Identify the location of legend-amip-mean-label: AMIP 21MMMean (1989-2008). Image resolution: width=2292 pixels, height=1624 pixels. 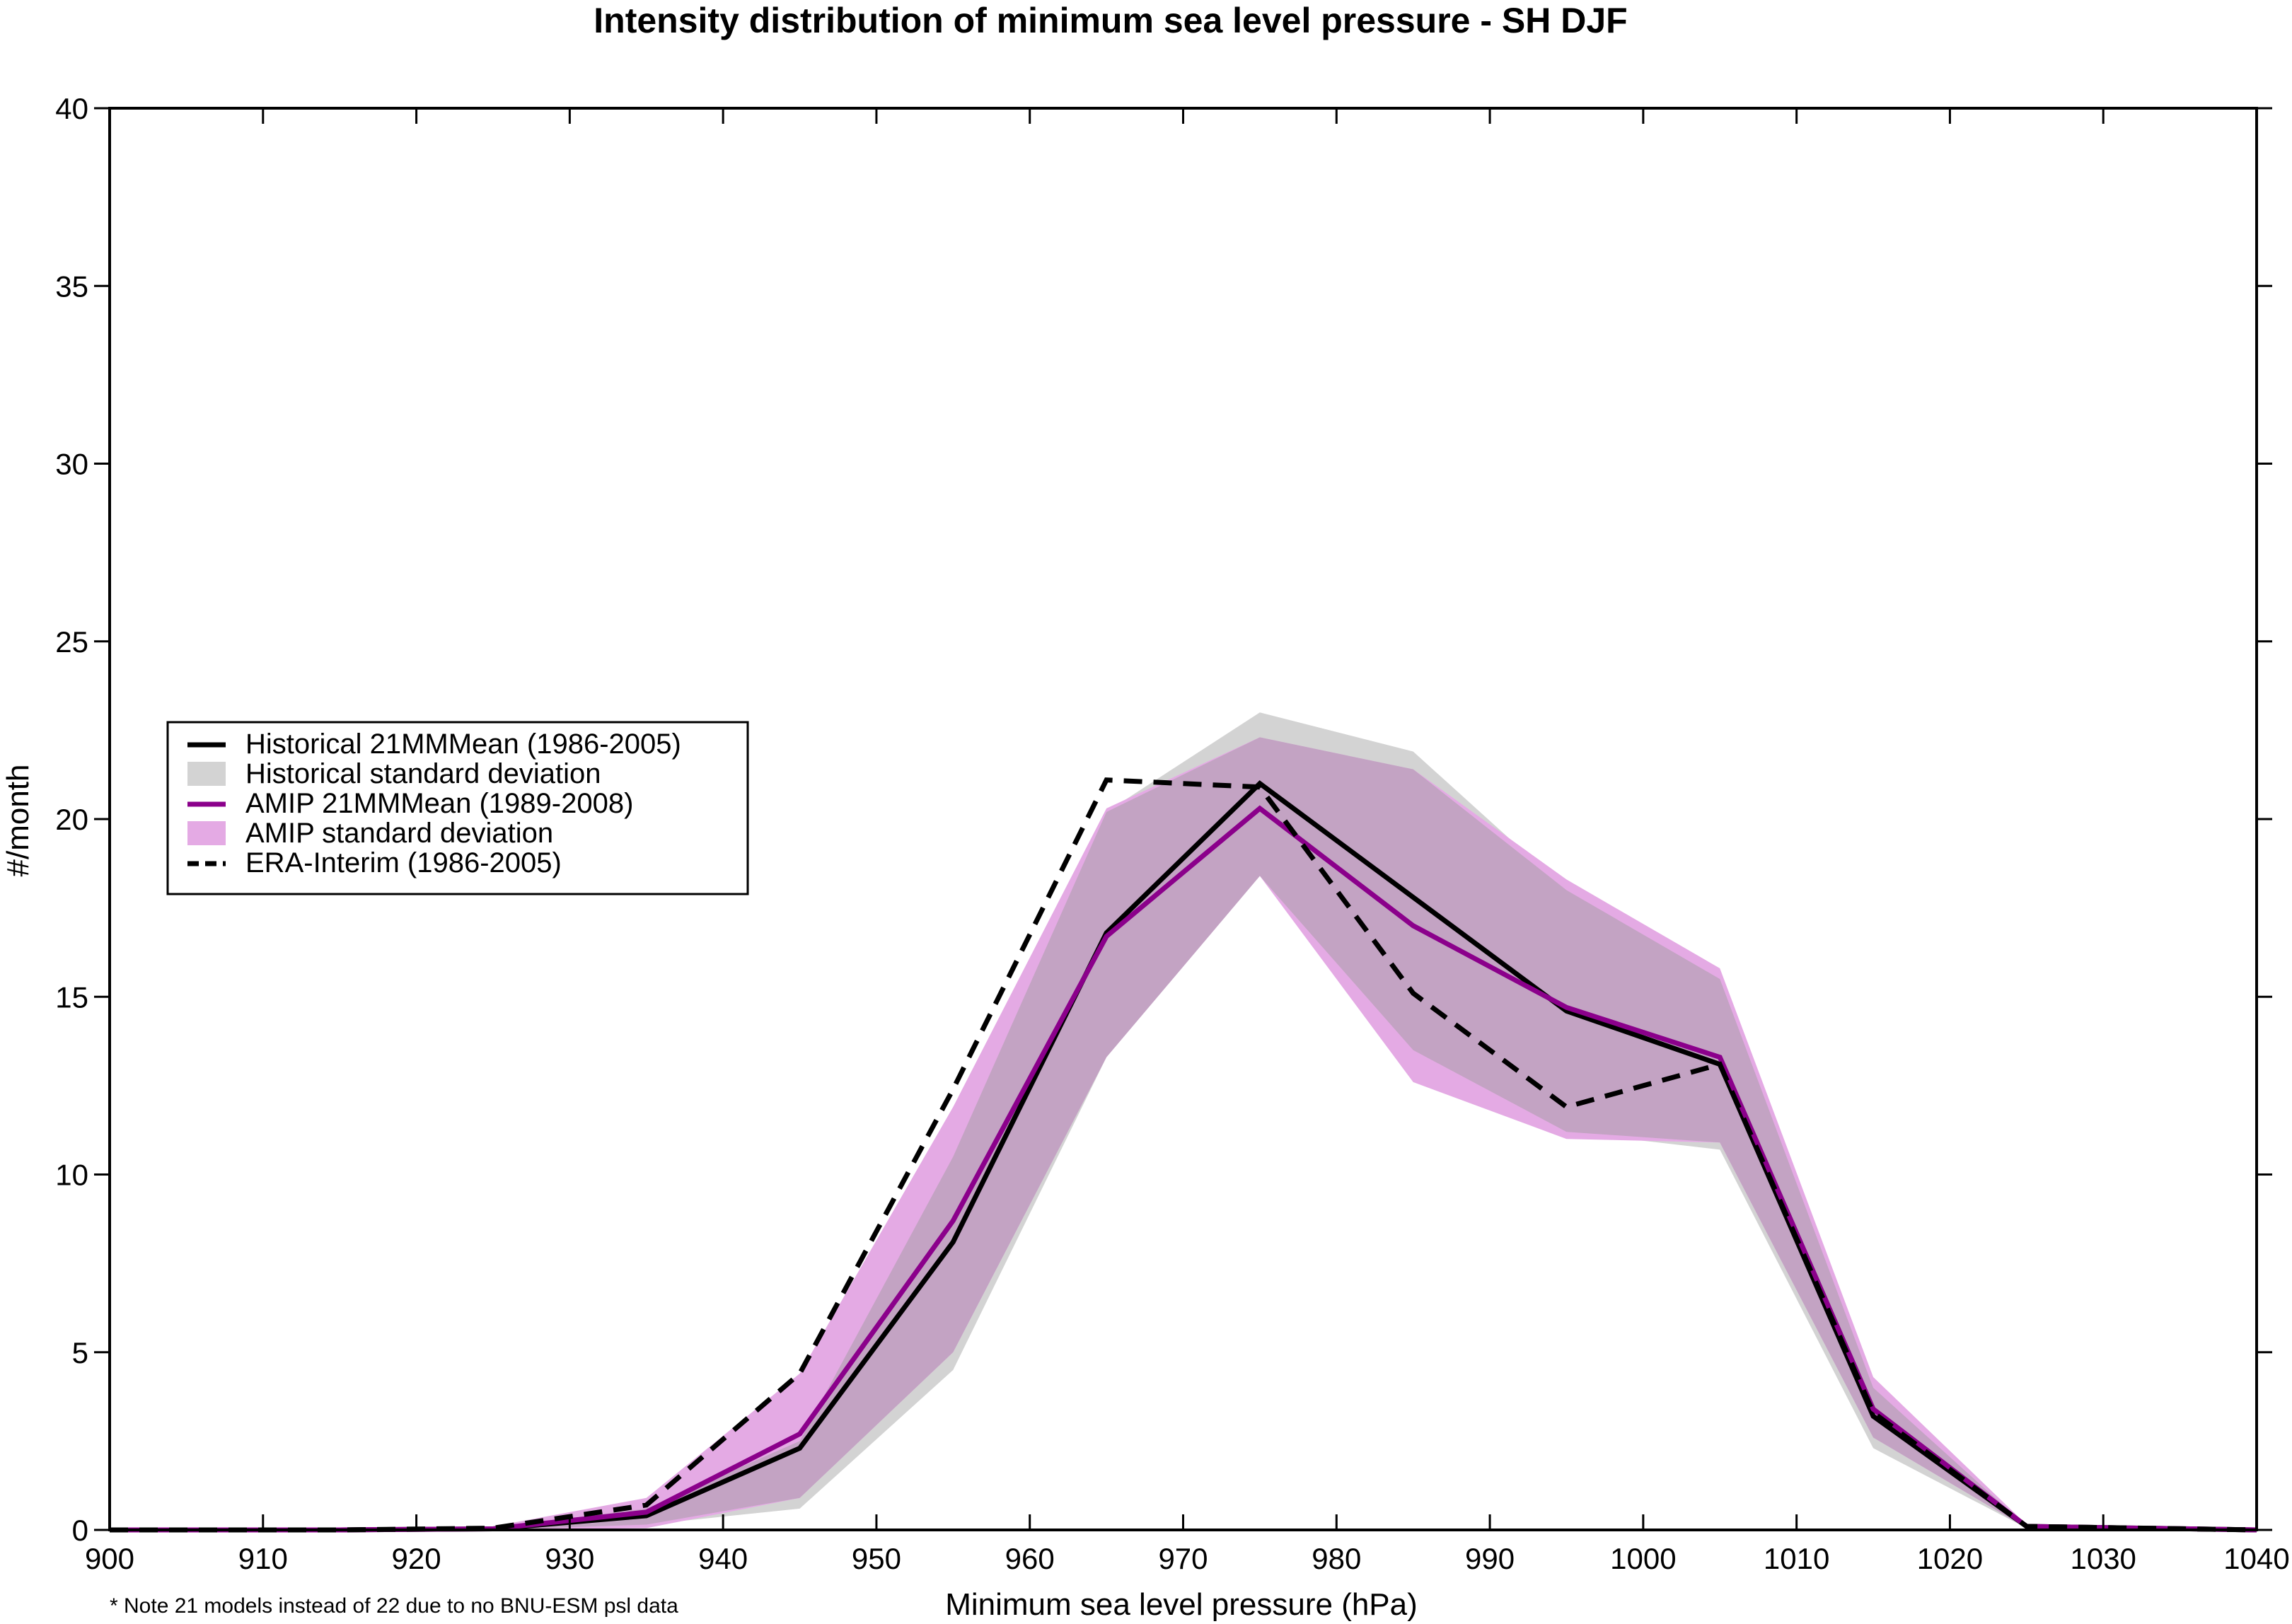
(439, 803).